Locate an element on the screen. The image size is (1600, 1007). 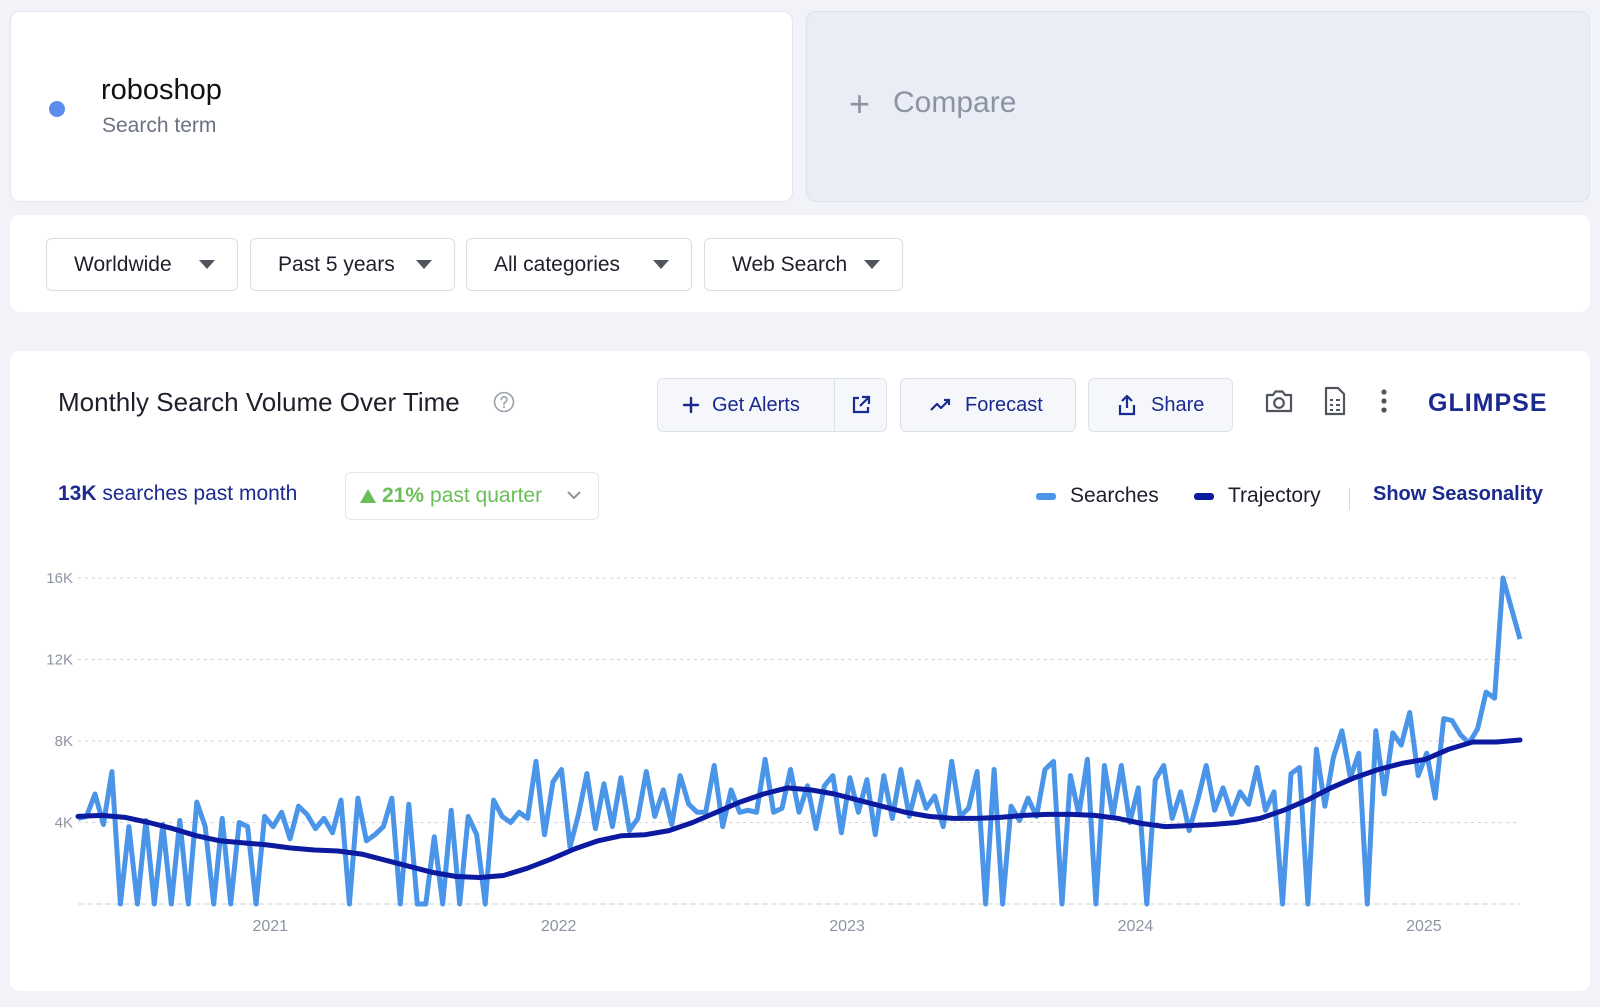
growth-past-quarter-dropdown: 21% past quarter is located at coordinates (472, 496).